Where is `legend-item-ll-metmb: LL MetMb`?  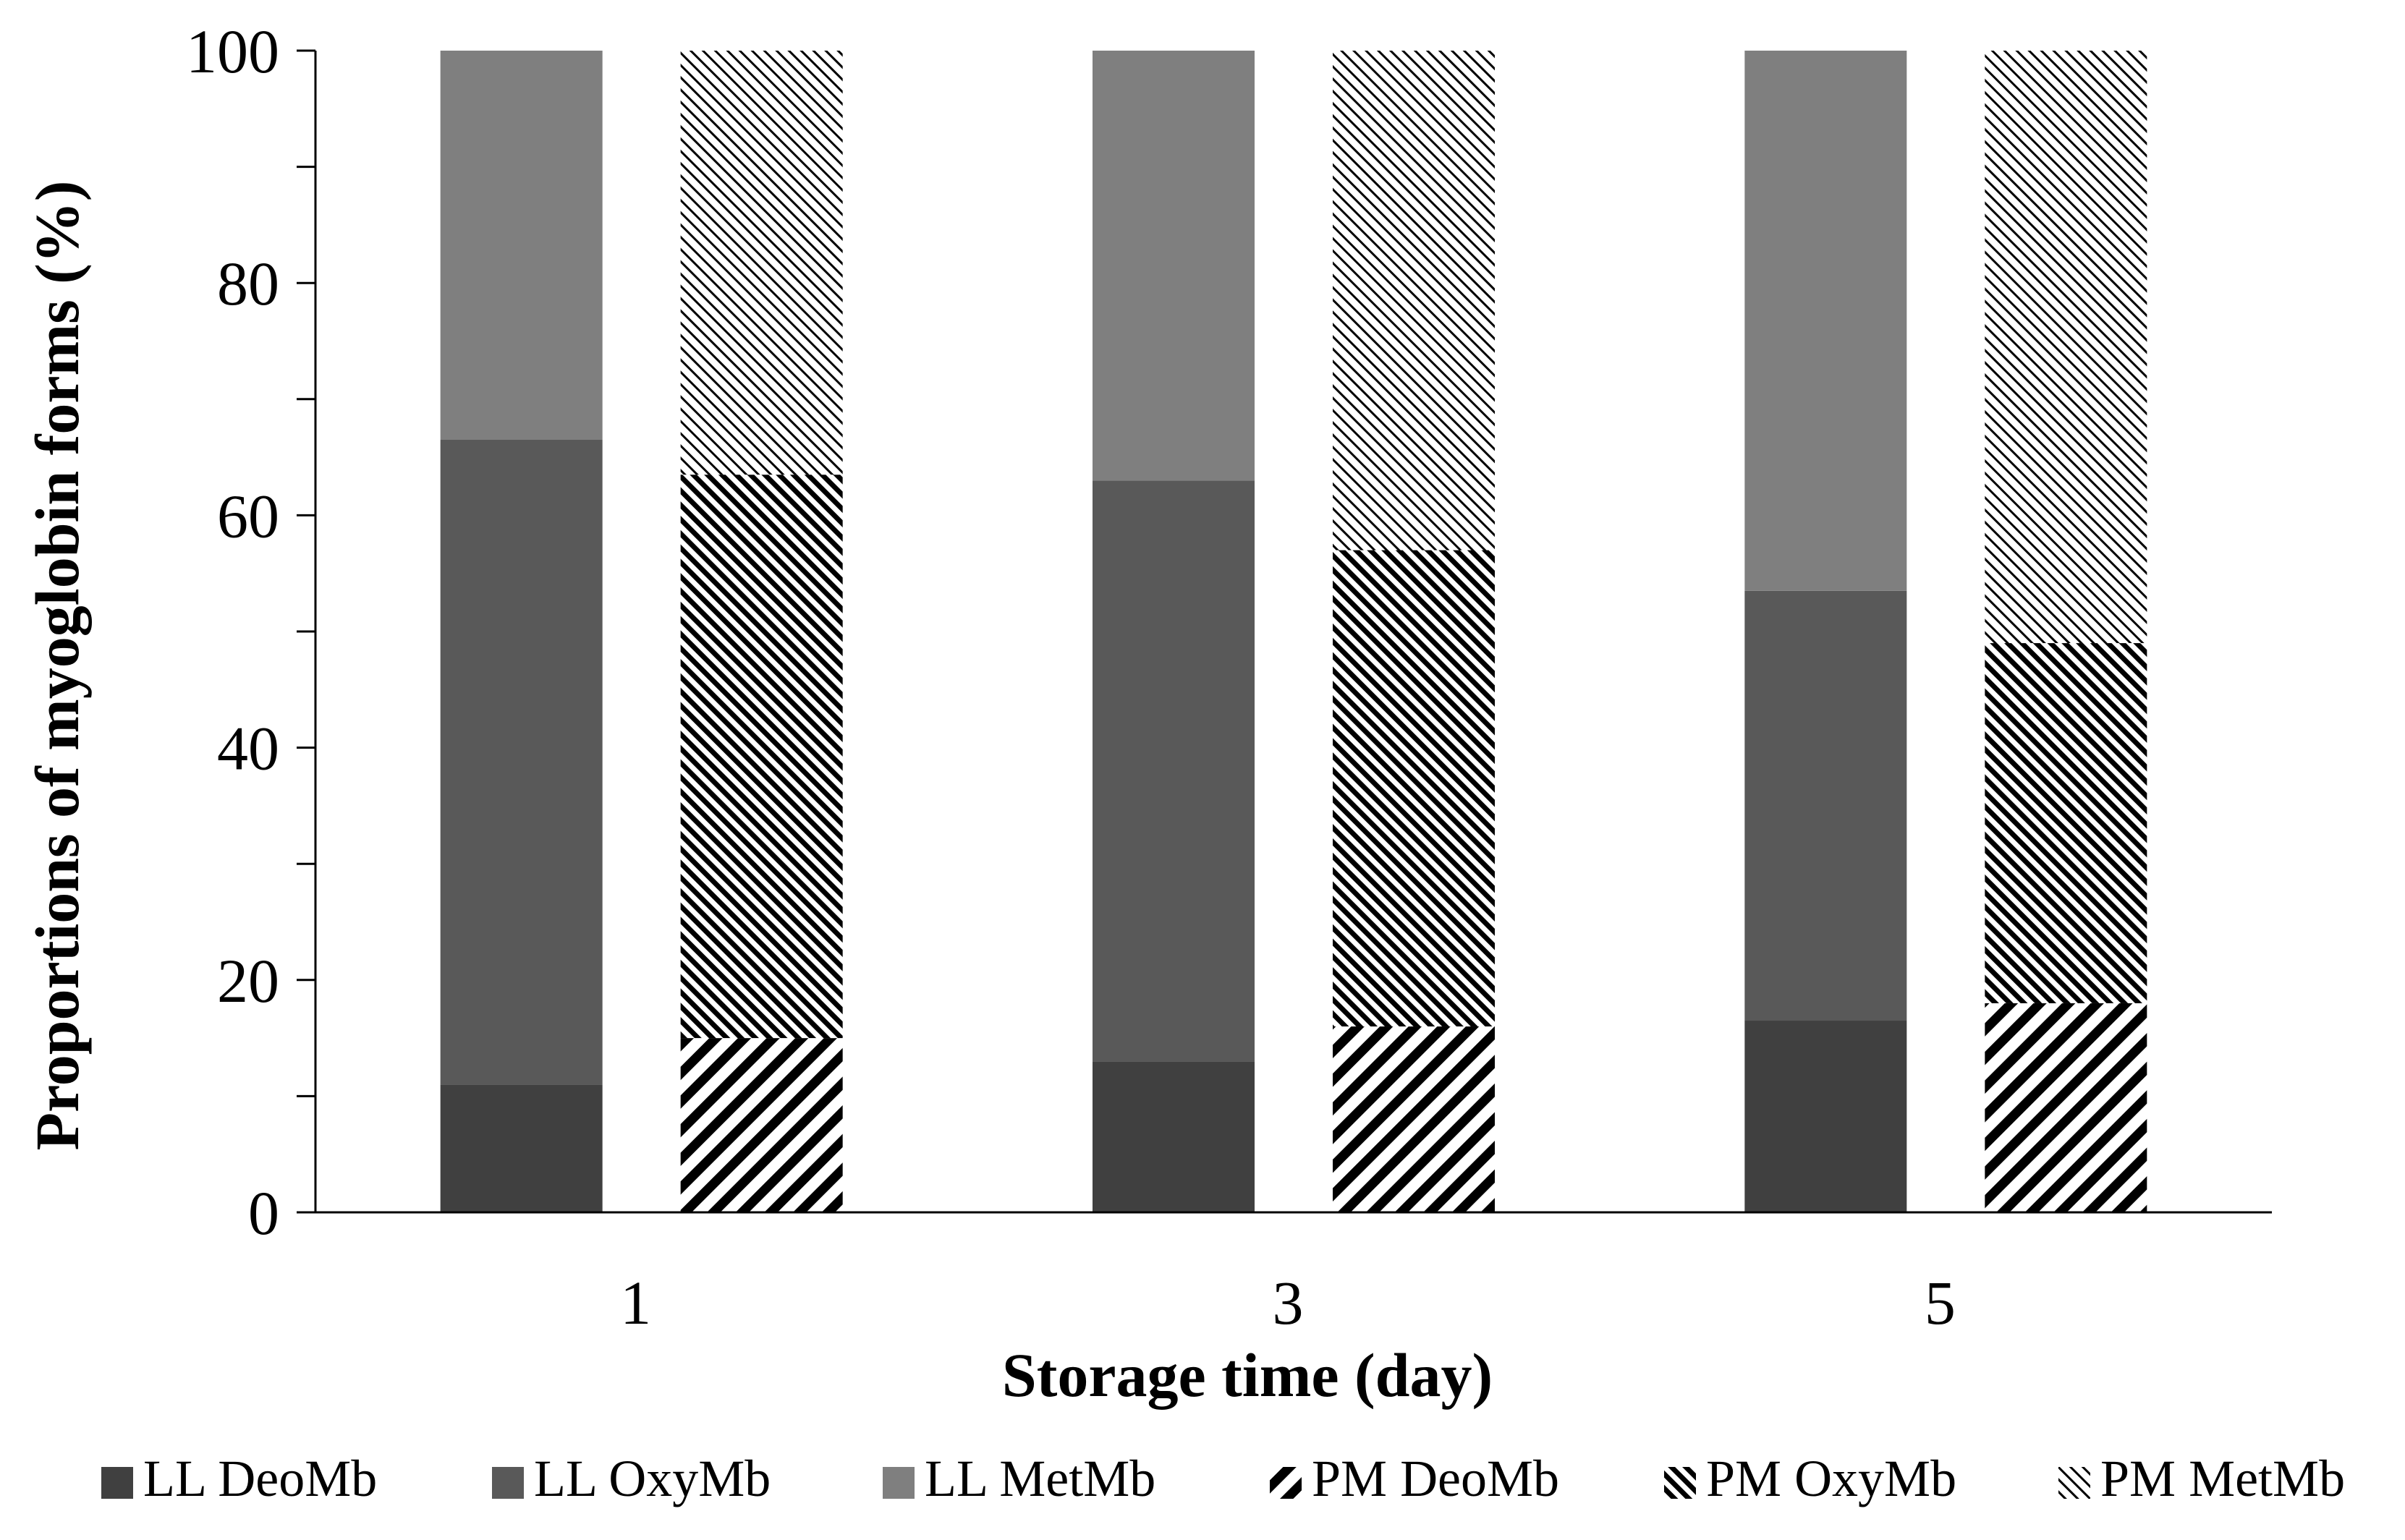 legend-item-ll-metmb: LL MetMb is located at coordinates (1019, 1478).